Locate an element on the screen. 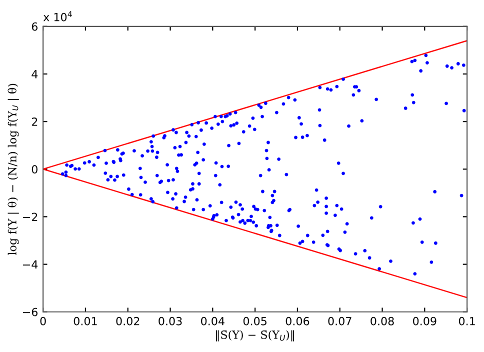 This screenshot has width=484, height=352. x-tick-label: 0.1 is located at coordinates (466, 321).